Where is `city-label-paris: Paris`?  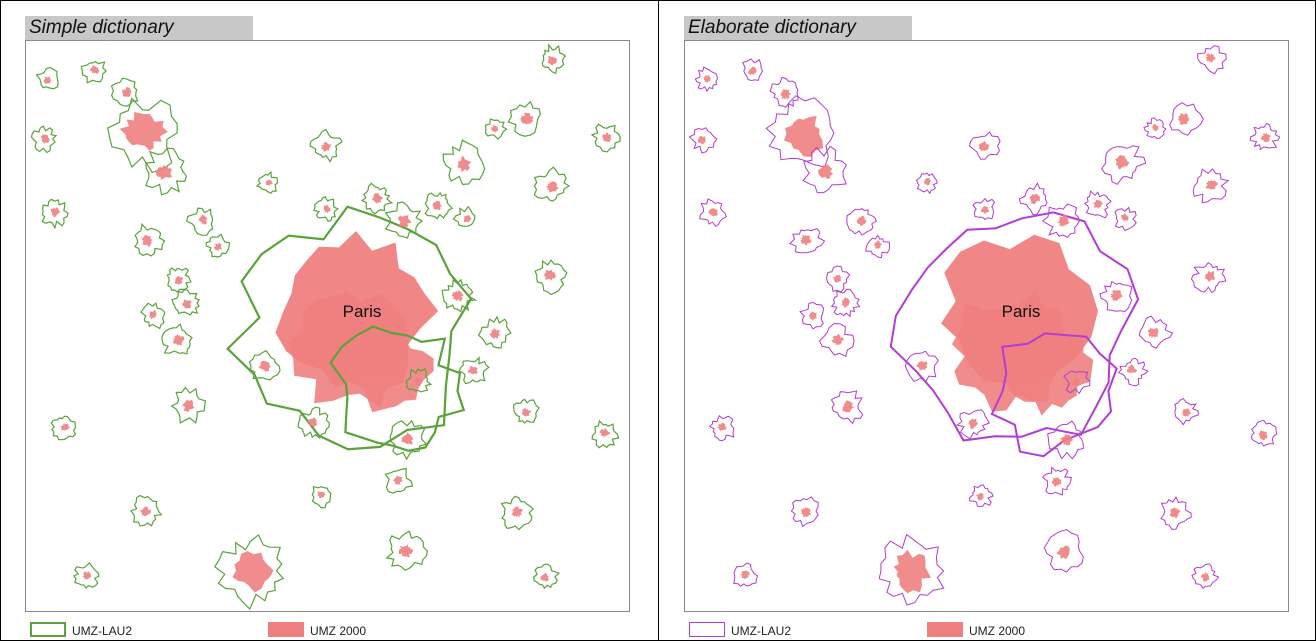 city-label-paris: Paris is located at coordinates (362, 311).